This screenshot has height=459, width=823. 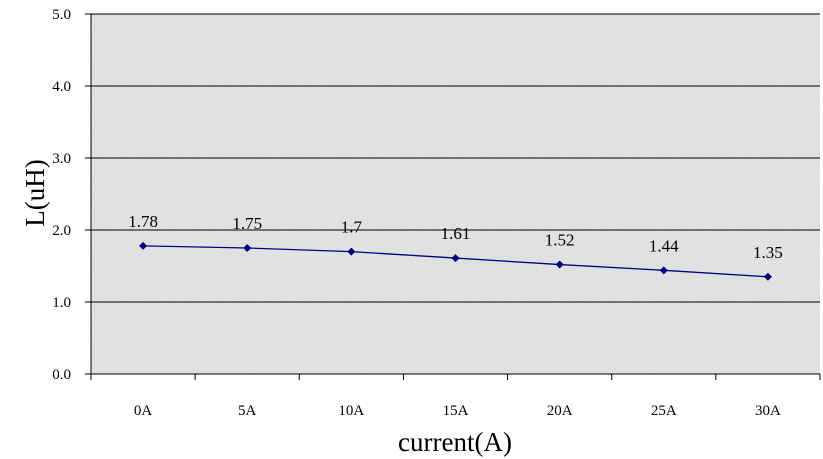 I want to click on x-tick-label: 25A, so click(x=664, y=411).